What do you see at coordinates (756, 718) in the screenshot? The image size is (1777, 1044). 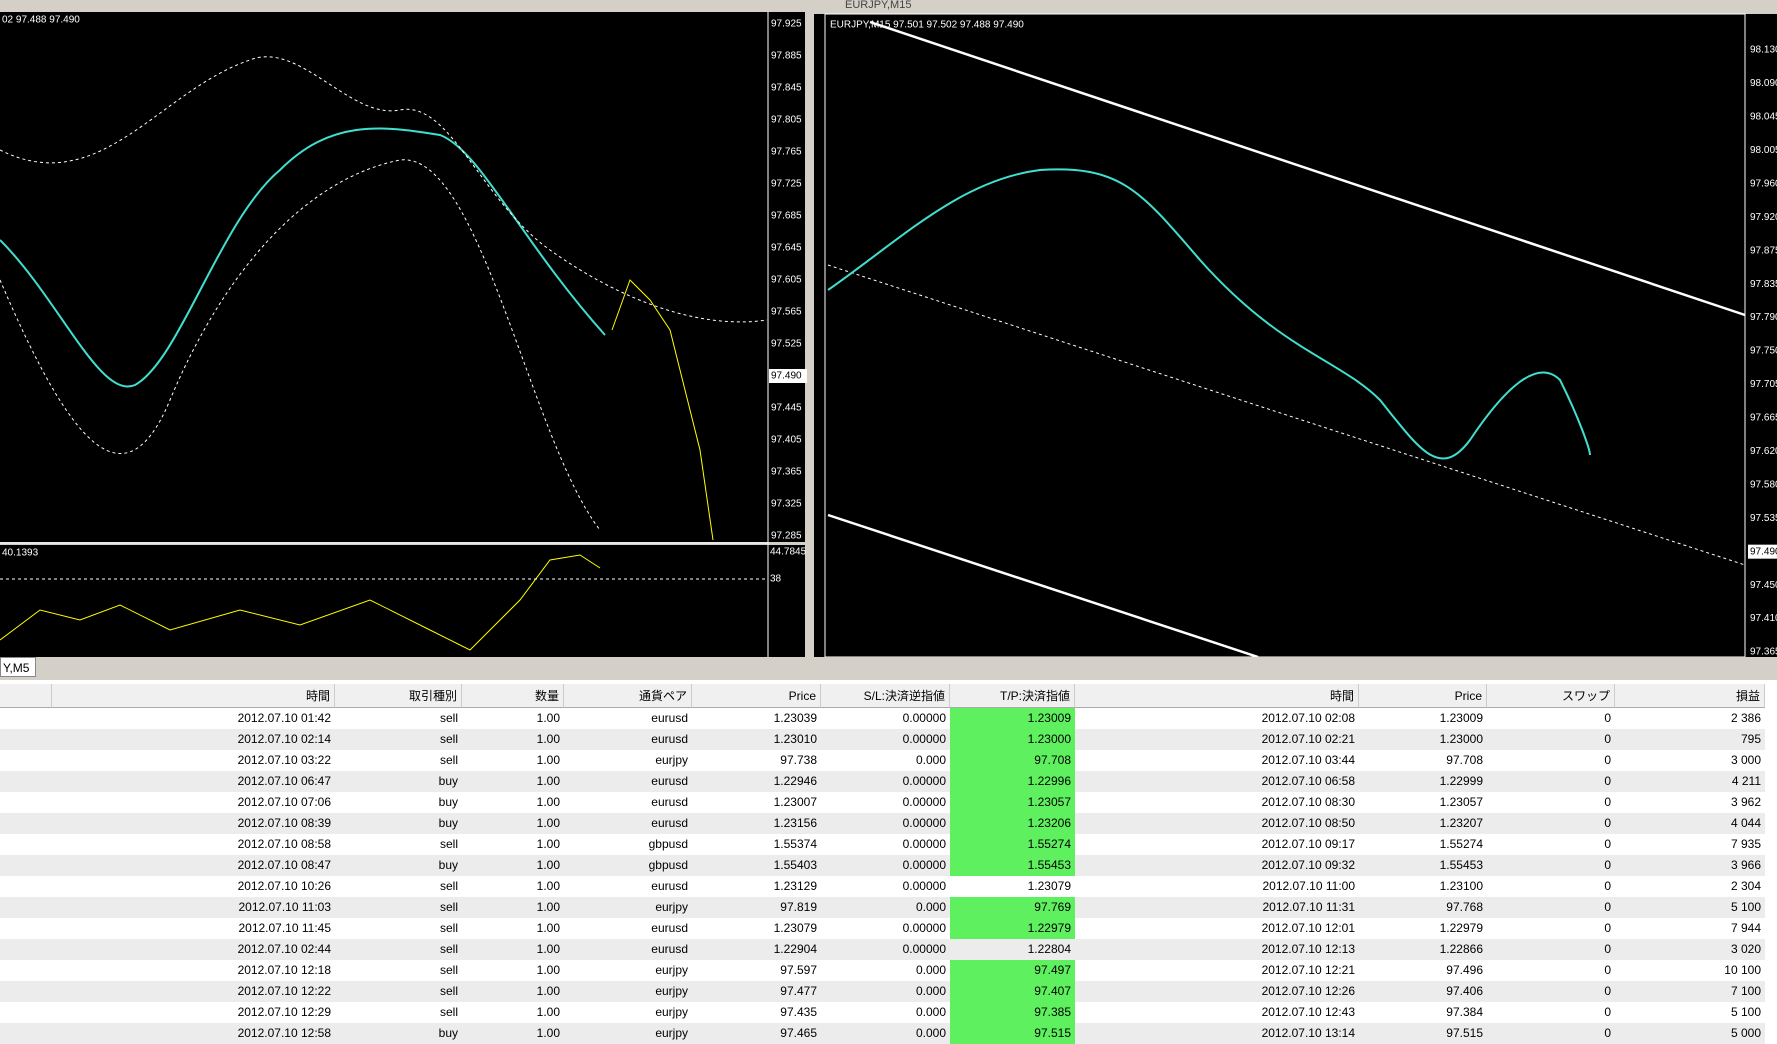 I see `table-cell: 1.23039` at bounding box center [756, 718].